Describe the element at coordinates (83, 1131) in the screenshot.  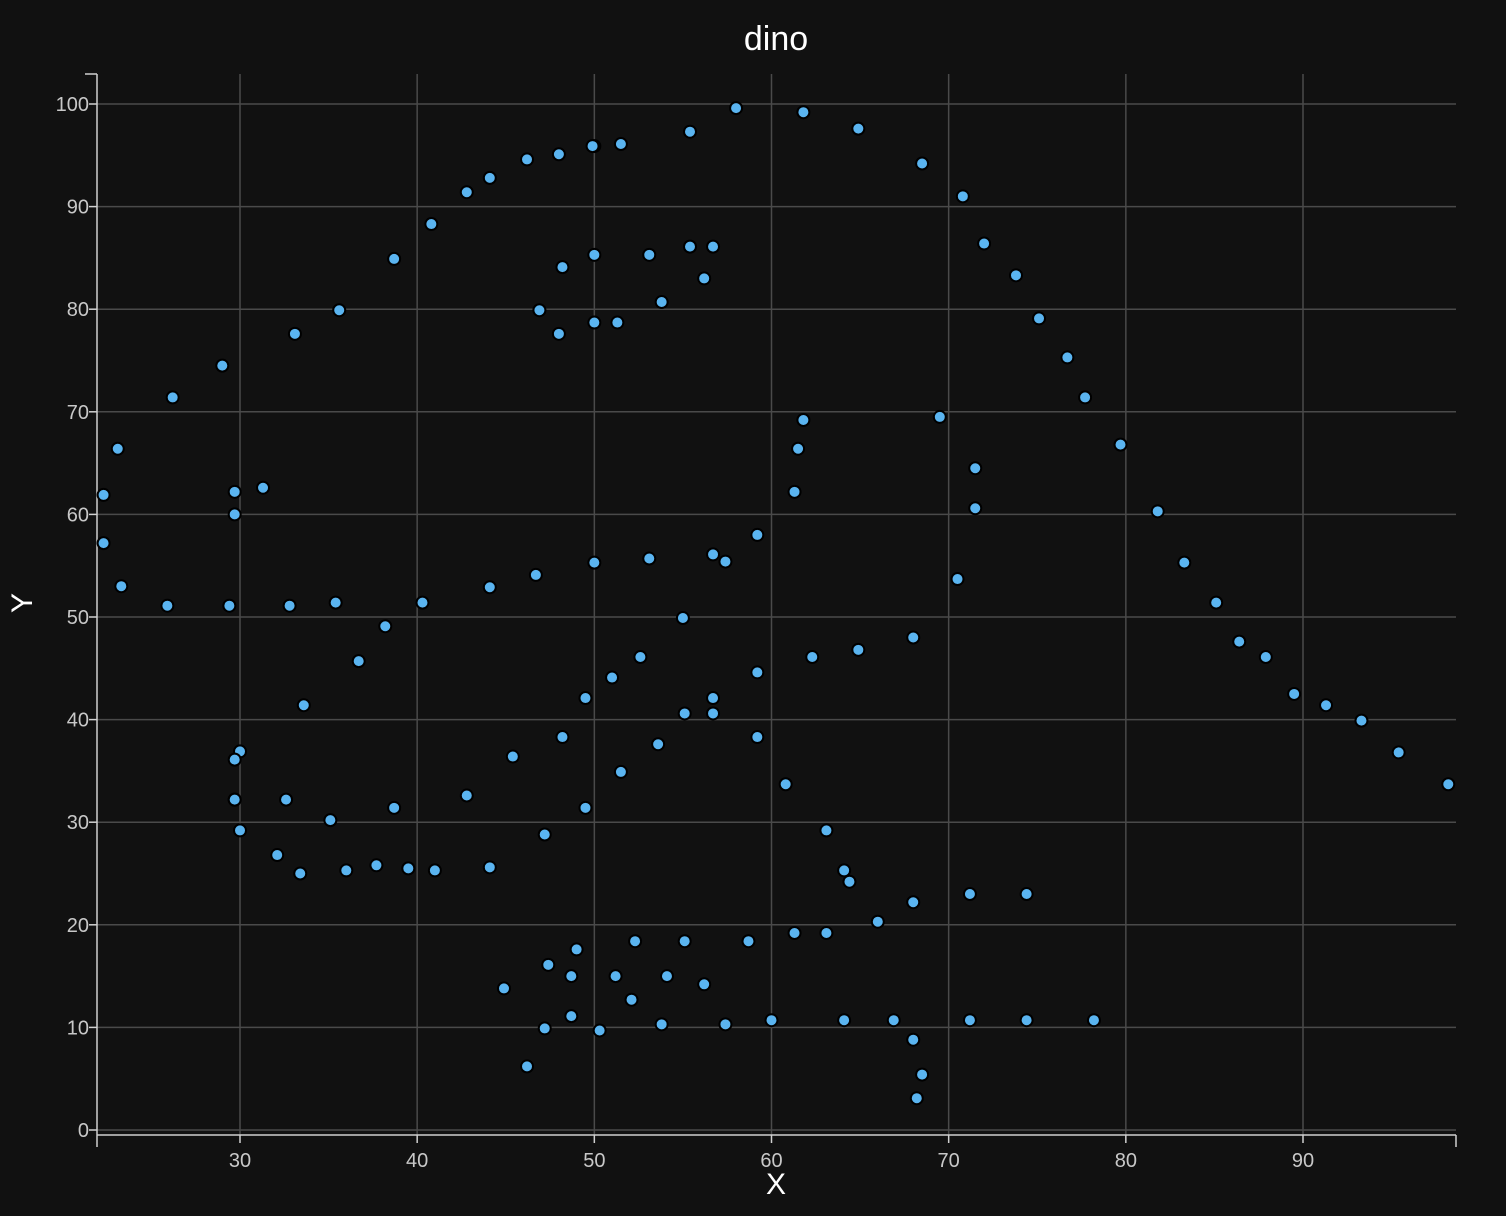
I see `y-tick-label: 0` at that location.